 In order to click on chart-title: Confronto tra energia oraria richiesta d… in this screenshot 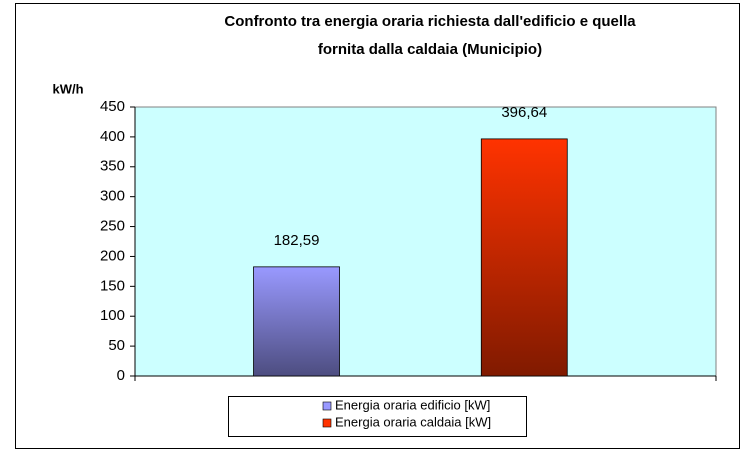, I will do `click(430, 21)`.